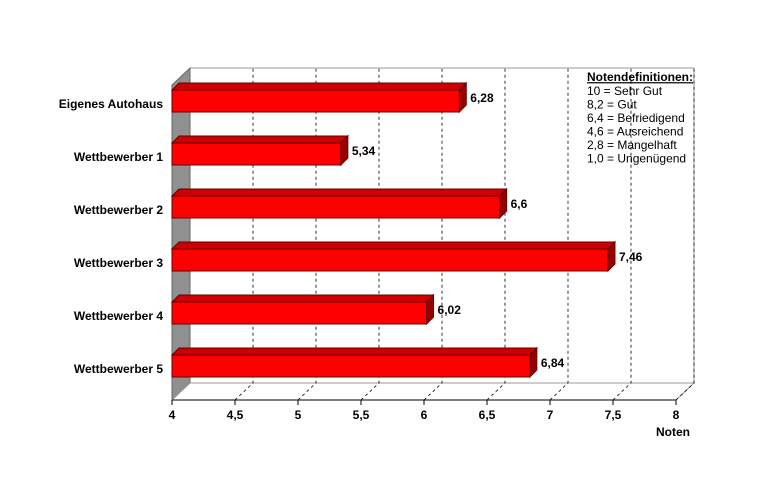 The image size is (780, 498). What do you see at coordinates (235, 415) in the screenshot?
I see `x-tick-label: 4,5` at bounding box center [235, 415].